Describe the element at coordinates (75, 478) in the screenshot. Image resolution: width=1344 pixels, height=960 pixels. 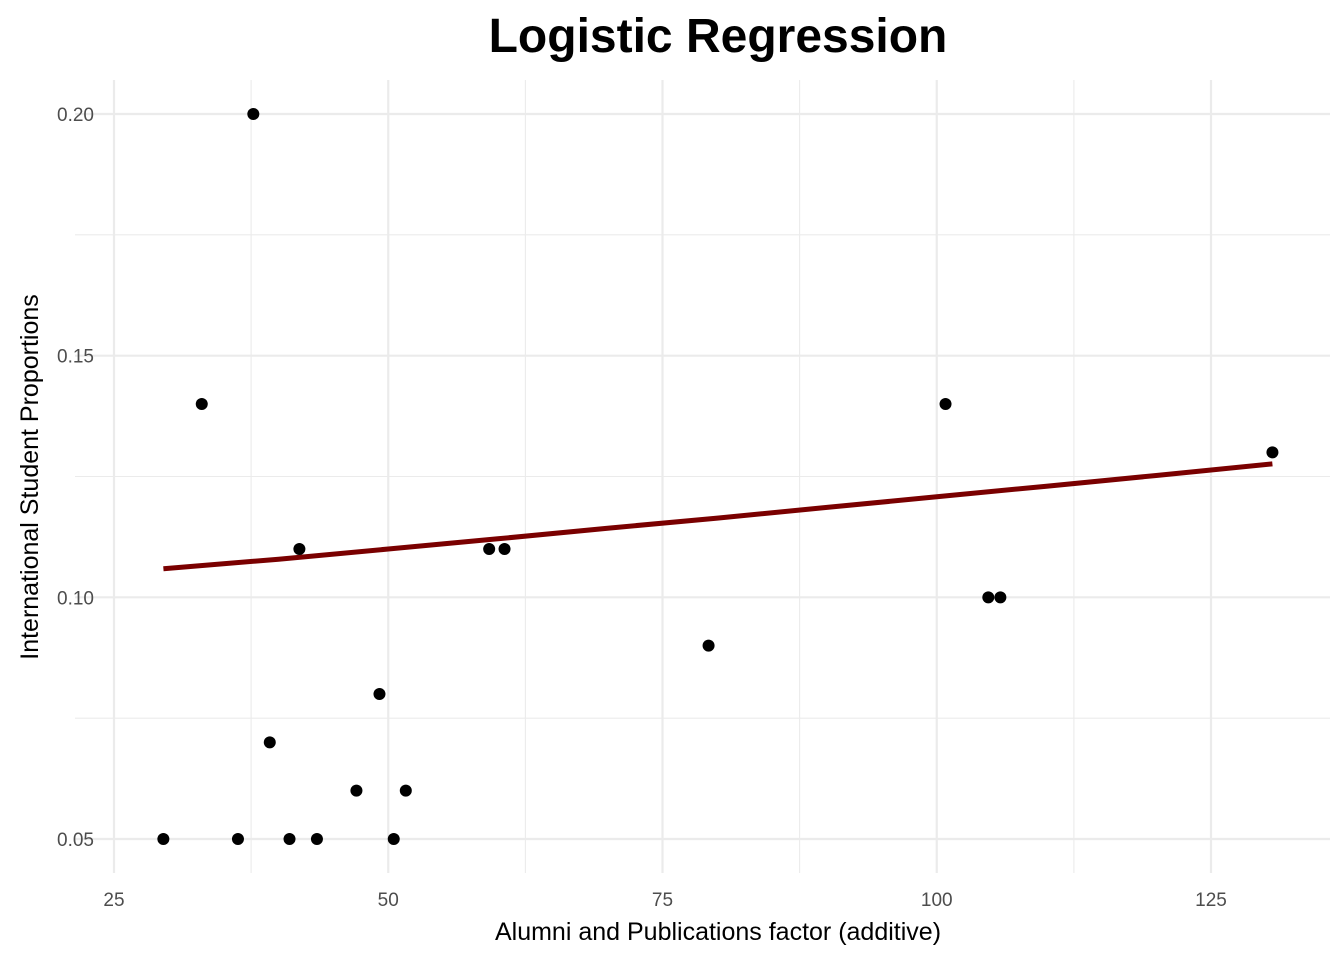
I see `y-axis-ticks: 0.05 0.10 0.15 0.20` at that location.